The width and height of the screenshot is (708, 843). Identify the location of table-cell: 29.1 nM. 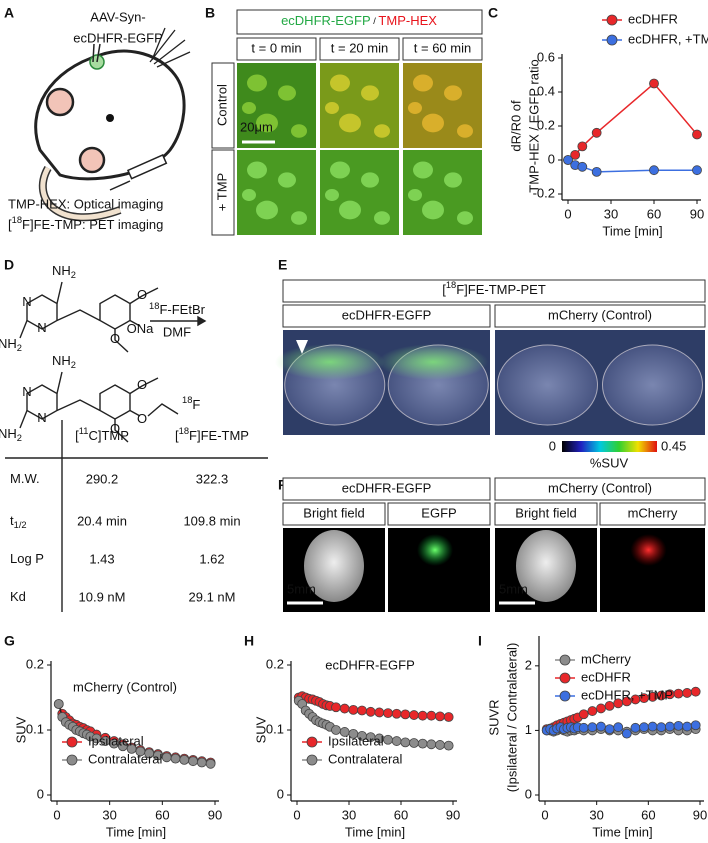
(212, 596).